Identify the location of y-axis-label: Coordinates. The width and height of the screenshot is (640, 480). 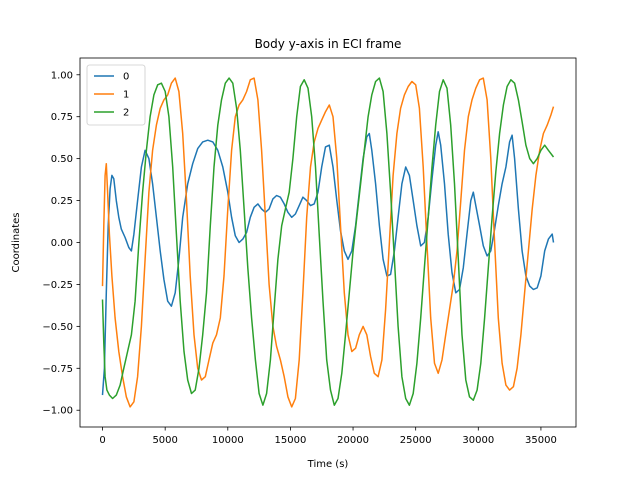
(16, 242).